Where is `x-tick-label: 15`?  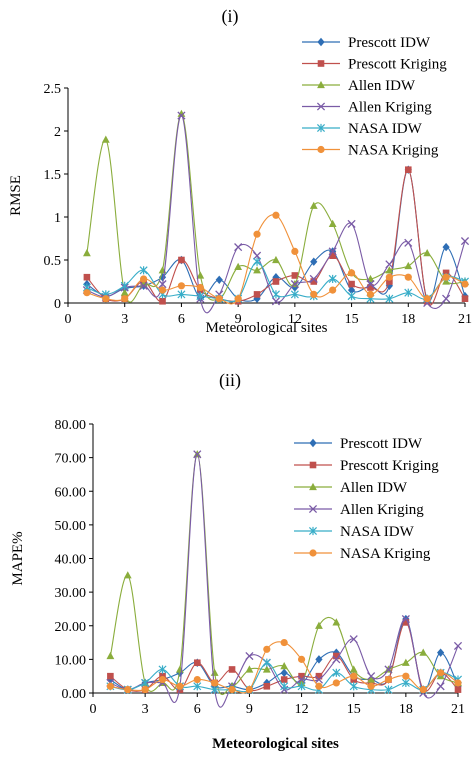 x-tick-label: 15 is located at coordinates (354, 709).